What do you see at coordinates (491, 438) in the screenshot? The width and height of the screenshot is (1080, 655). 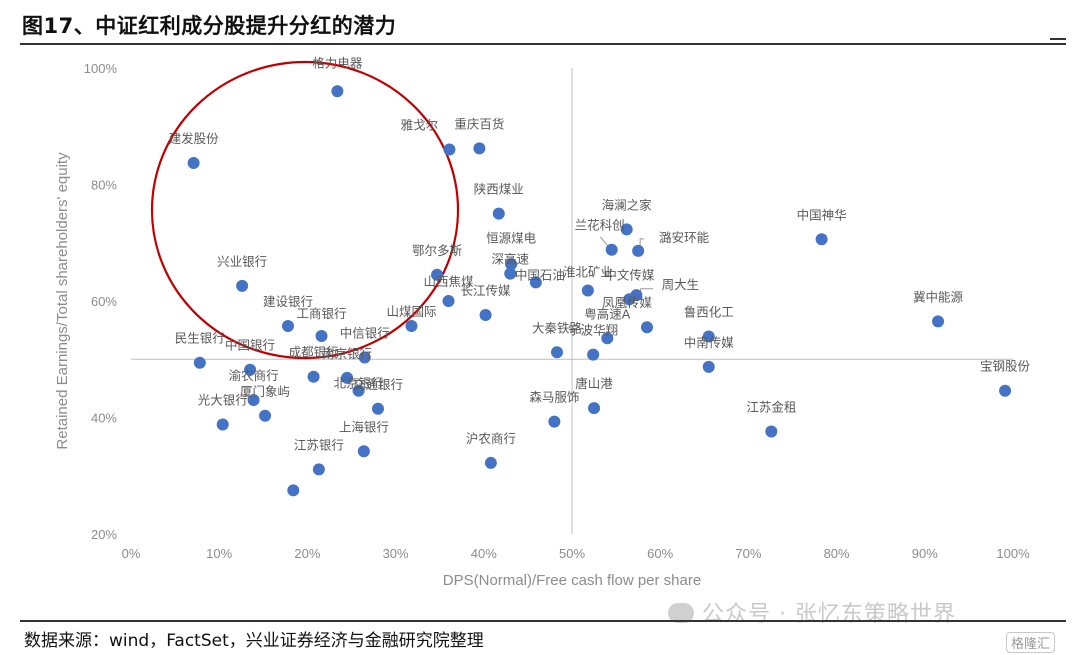 I see `point-label: 沪农商行` at bounding box center [491, 438].